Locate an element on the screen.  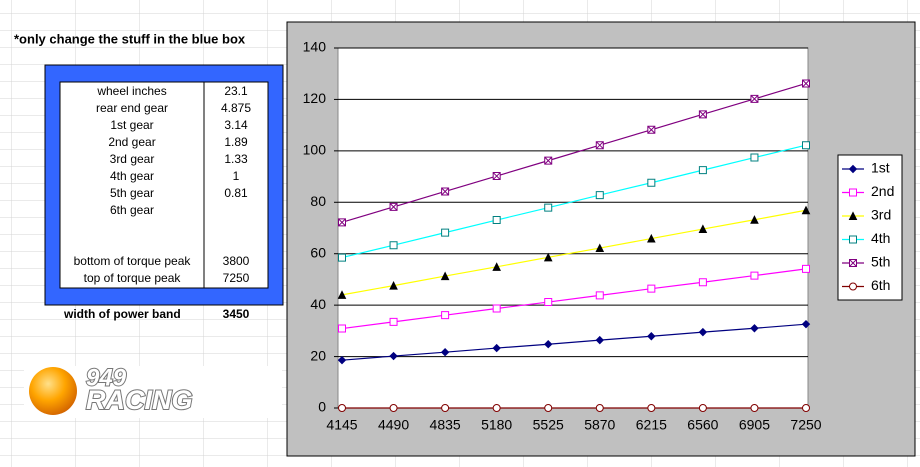
logo: 949 RACING is located at coordinates (153, 390).